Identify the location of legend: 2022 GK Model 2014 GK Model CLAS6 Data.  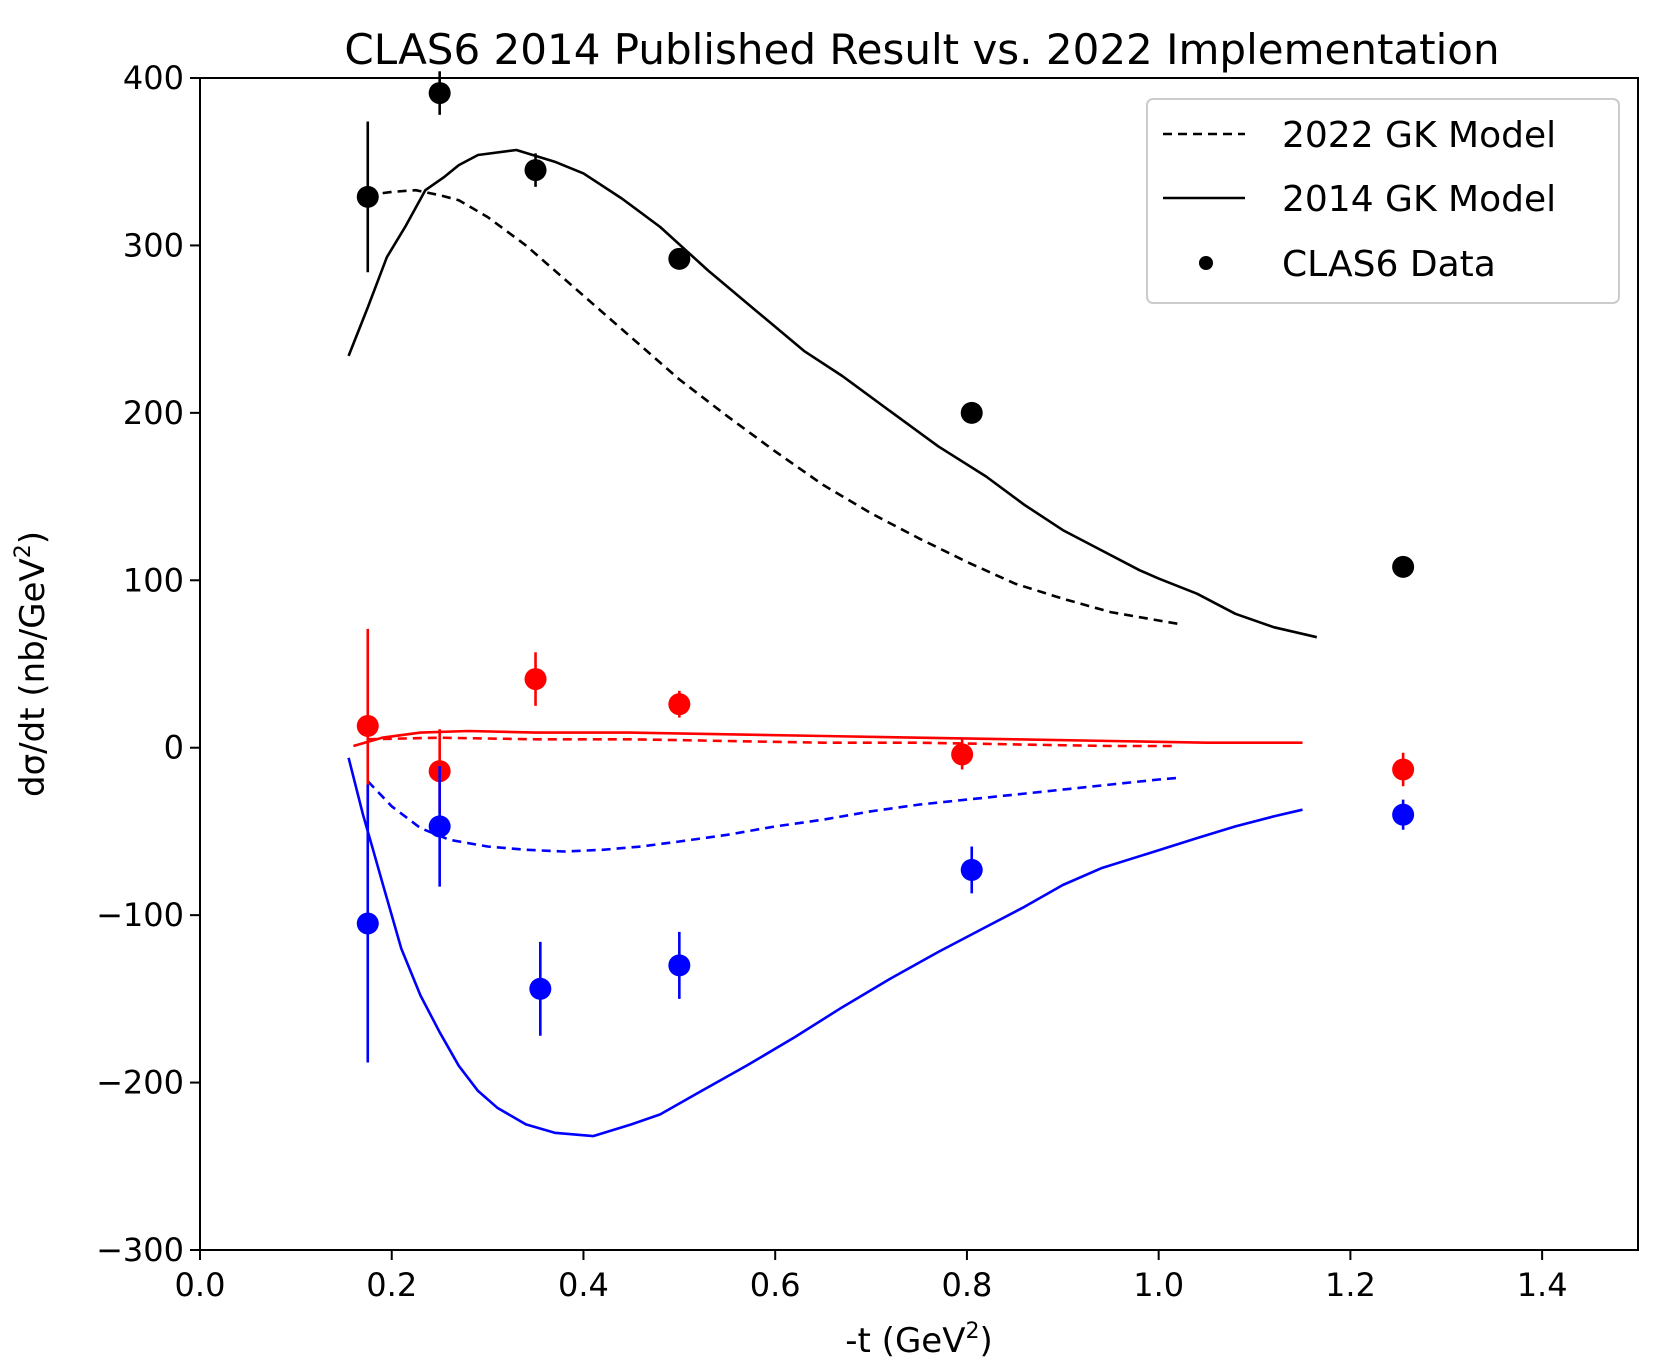
(1383, 201).